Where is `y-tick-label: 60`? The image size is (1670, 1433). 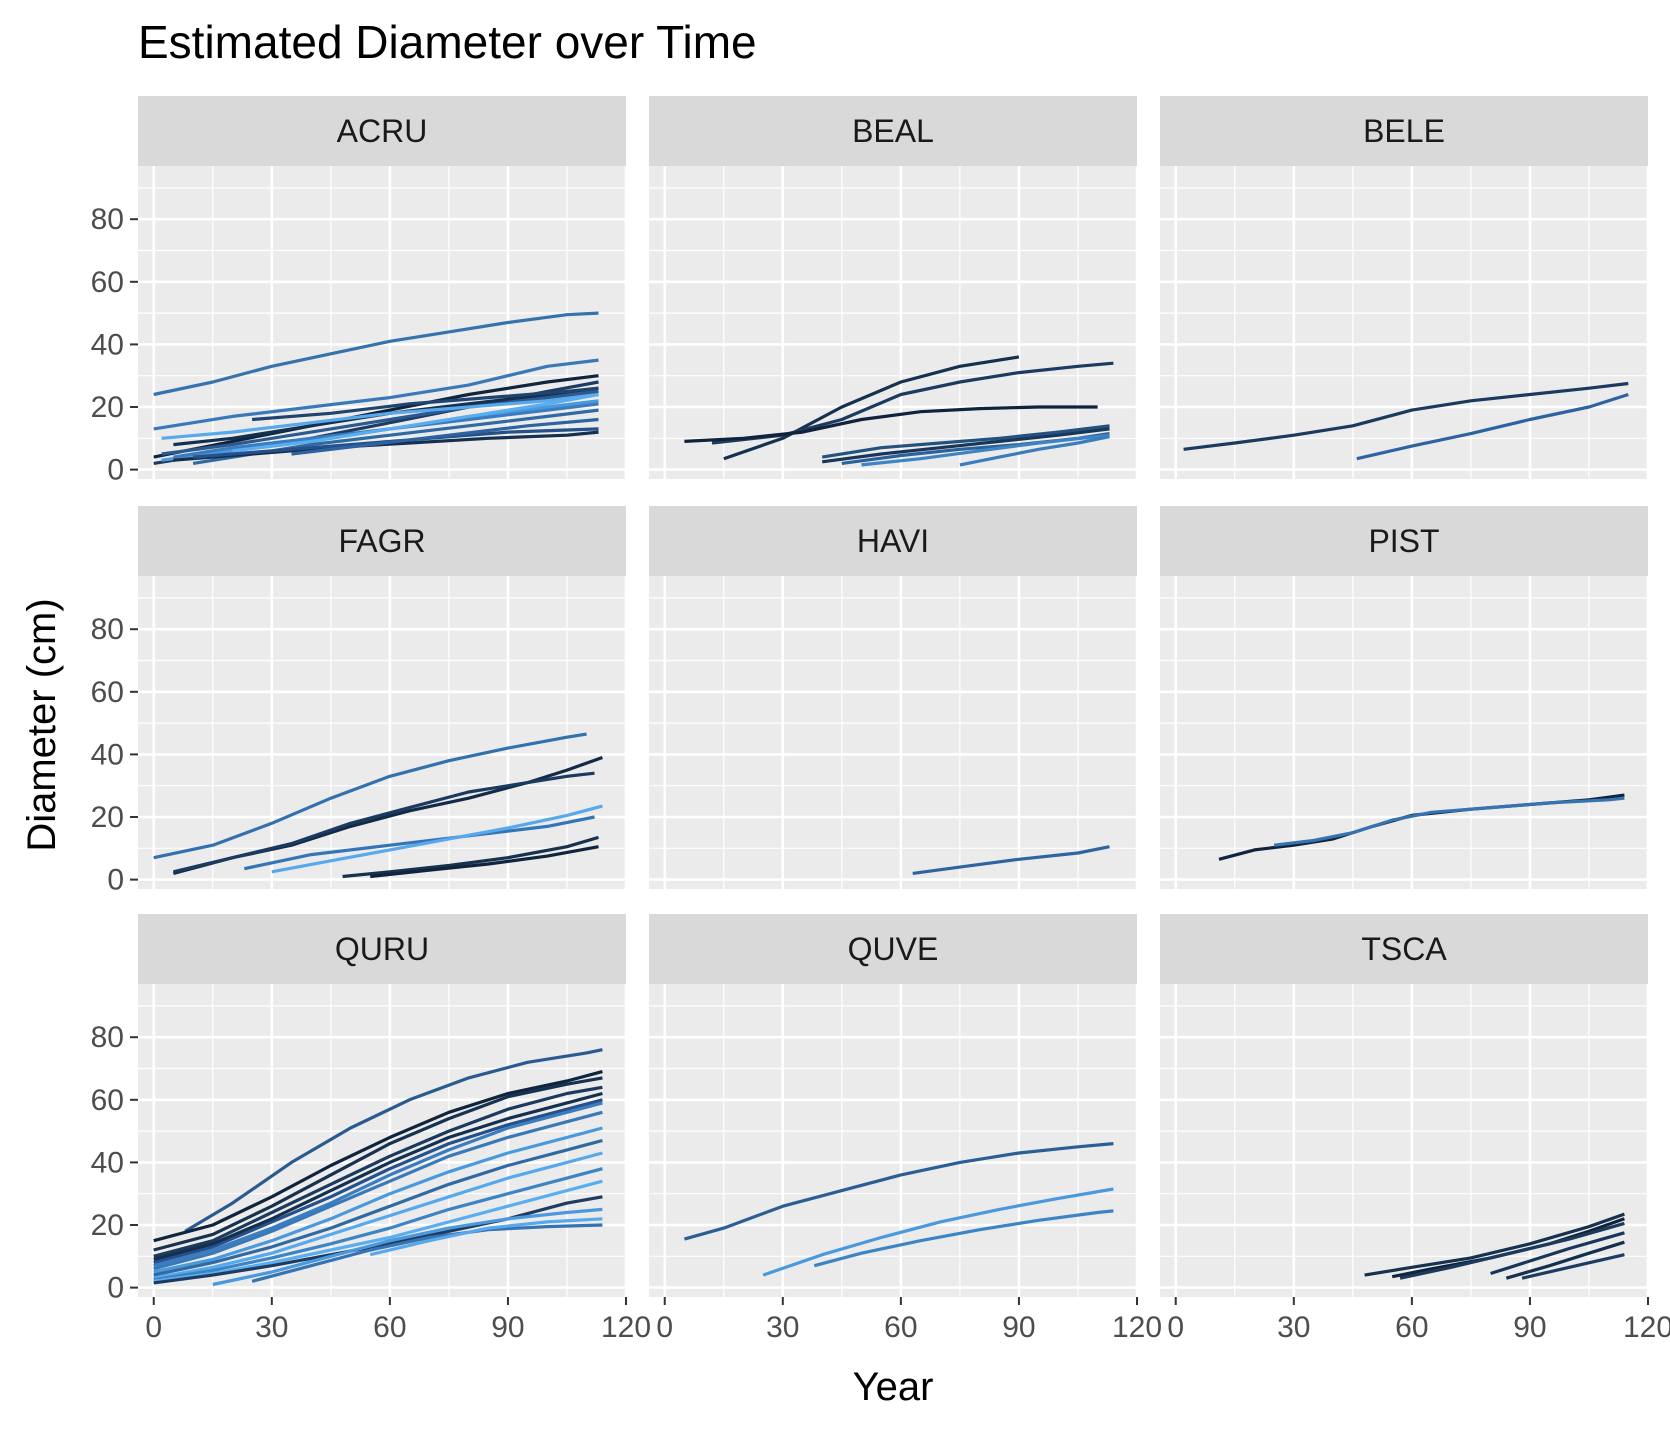 y-tick-label: 60 is located at coordinates (107, 692).